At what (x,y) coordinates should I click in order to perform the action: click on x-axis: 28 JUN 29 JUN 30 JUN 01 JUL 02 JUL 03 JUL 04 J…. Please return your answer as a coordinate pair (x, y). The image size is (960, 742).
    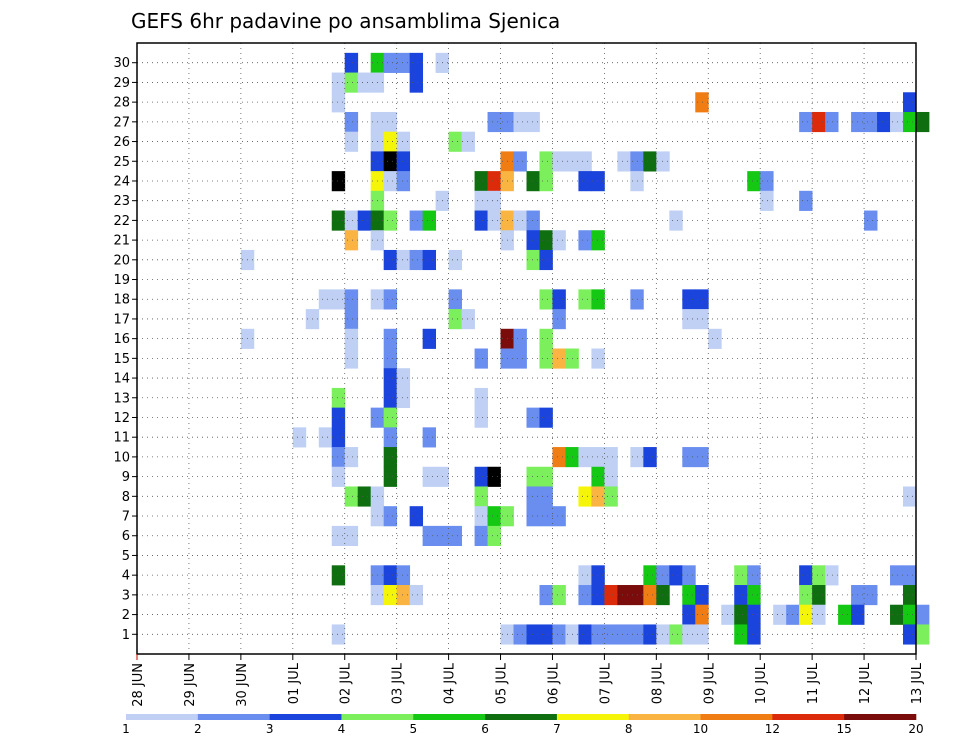
    Looking at the image, I should click on (528, 680).